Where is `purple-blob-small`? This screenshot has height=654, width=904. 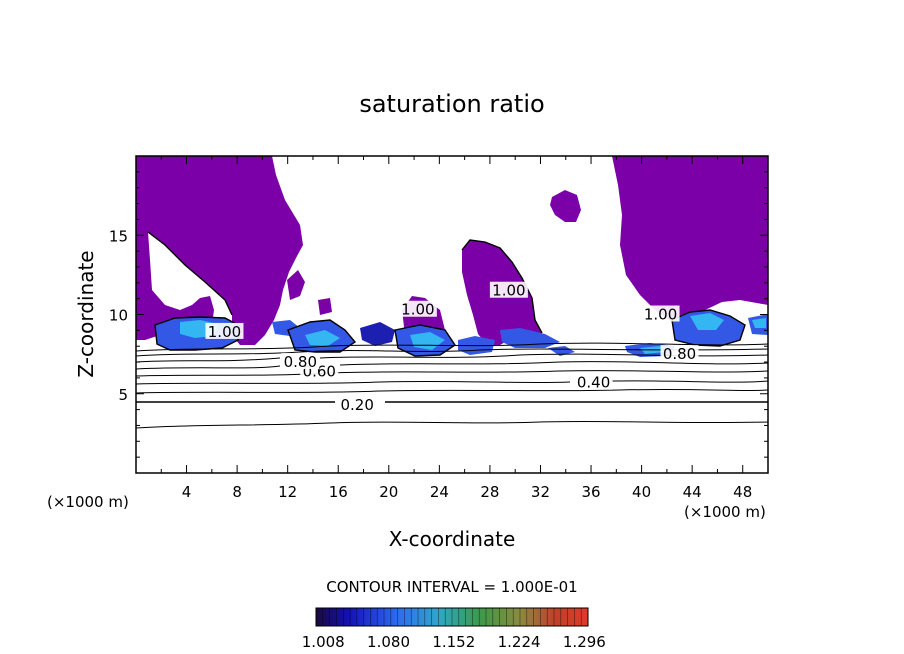 purple-blob-small is located at coordinates (296, 285).